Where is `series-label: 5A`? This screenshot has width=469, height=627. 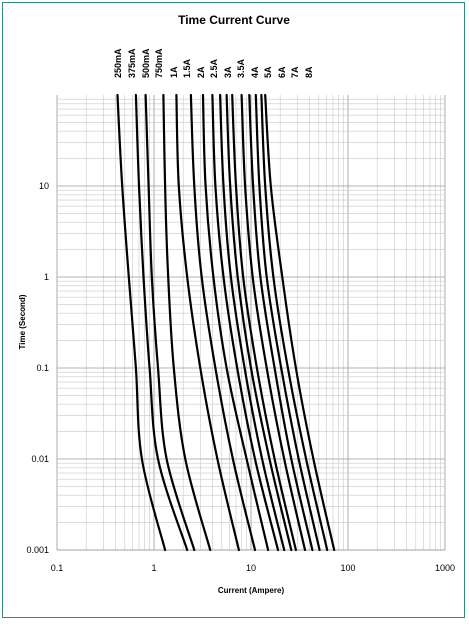 series-label: 5A is located at coordinates (268, 72).